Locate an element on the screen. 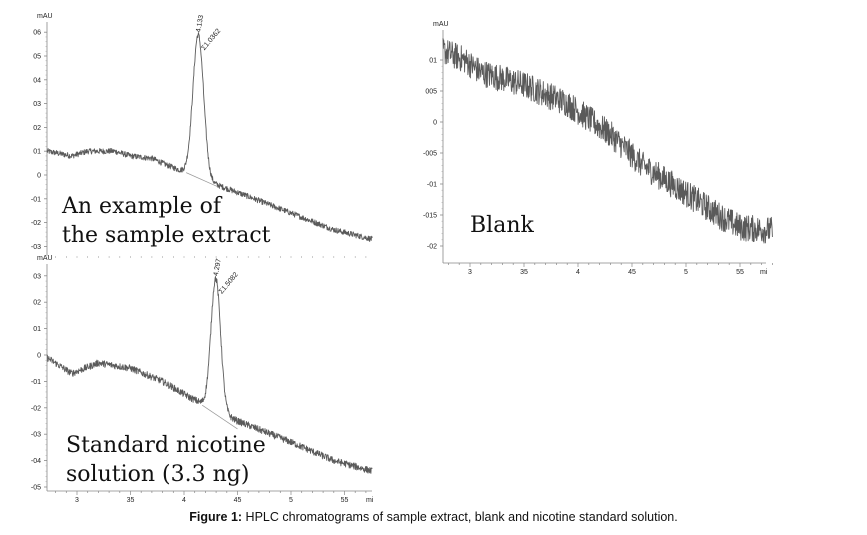  chart-title-line: Blank is located at coordinates (502, 225).